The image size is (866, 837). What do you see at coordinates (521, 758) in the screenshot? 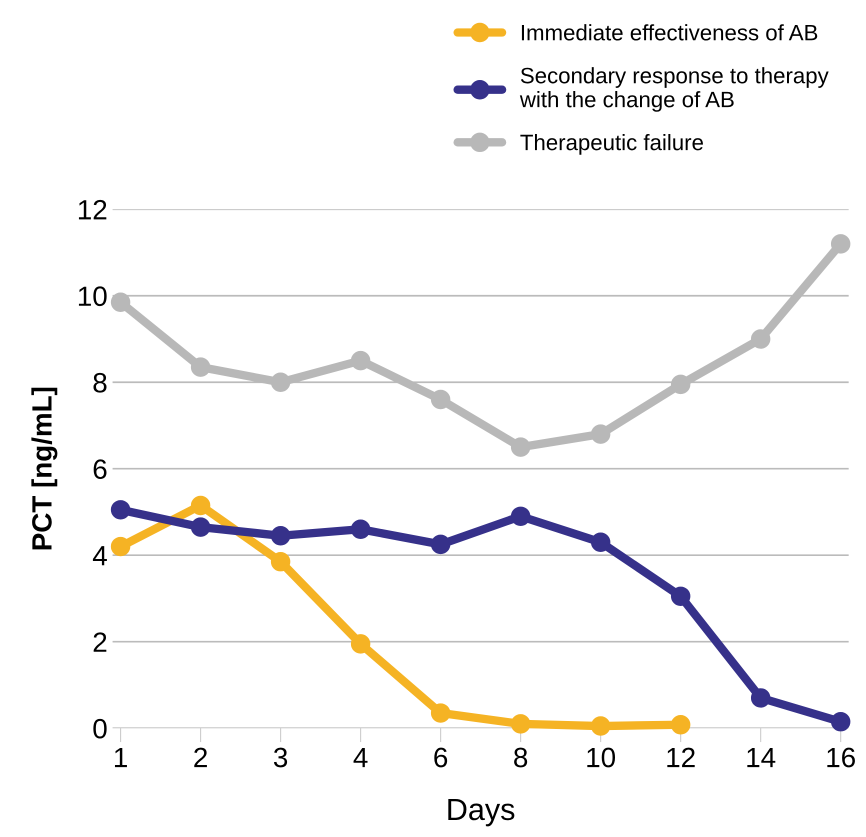
I see `x-tick-label: 8` at bounding box center [521, 758].